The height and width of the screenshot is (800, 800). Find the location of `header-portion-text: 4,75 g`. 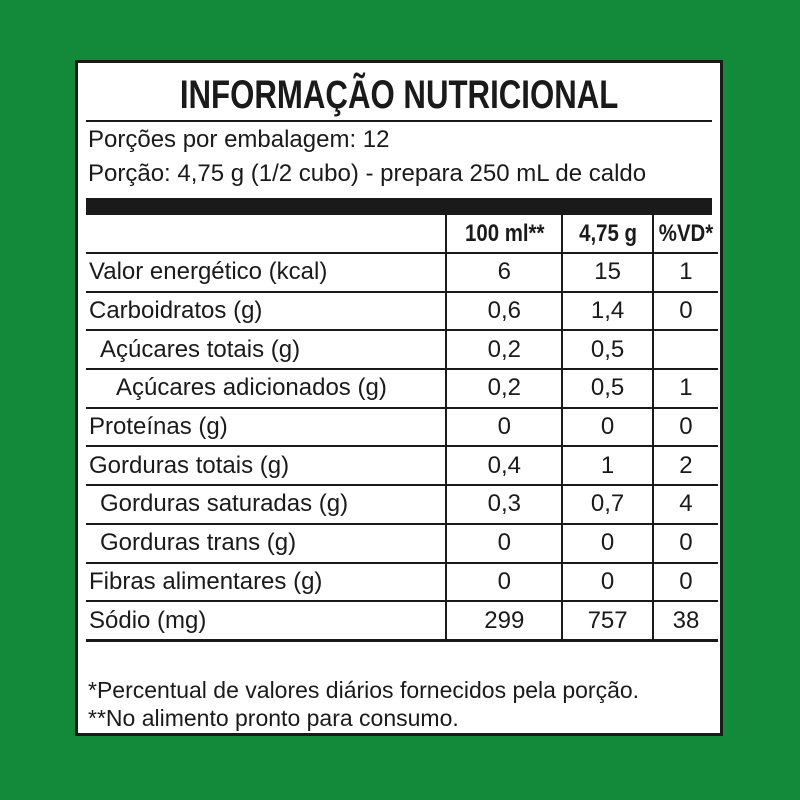

header-portion-text: 4,75 g is located at coordinates (607, 233).